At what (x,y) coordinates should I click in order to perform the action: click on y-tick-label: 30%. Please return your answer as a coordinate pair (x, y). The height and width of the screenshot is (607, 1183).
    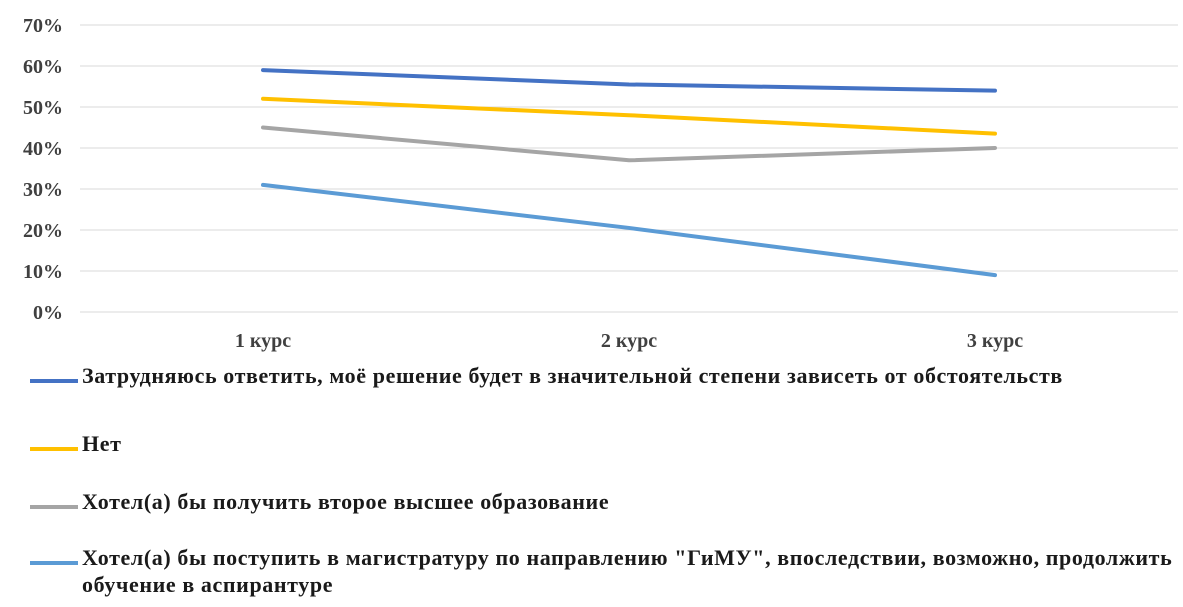
    Looking at the image, I should click on (43, 190).